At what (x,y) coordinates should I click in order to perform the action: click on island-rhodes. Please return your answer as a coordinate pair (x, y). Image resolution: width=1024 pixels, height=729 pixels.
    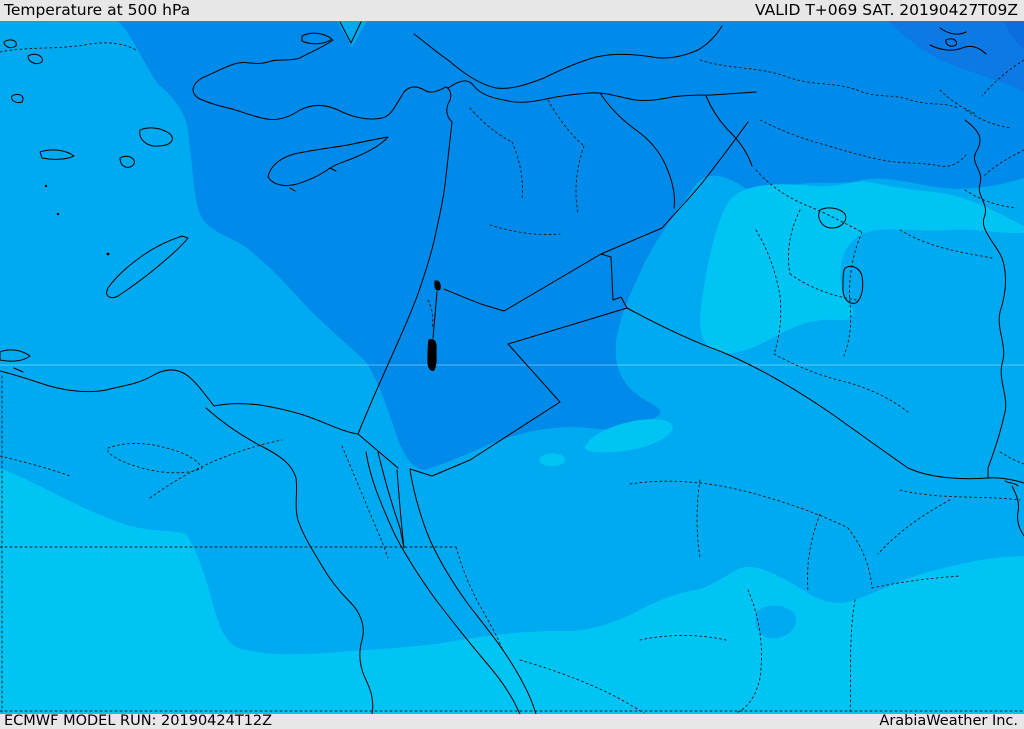
    Looking at the image, I should click on (147, 267).